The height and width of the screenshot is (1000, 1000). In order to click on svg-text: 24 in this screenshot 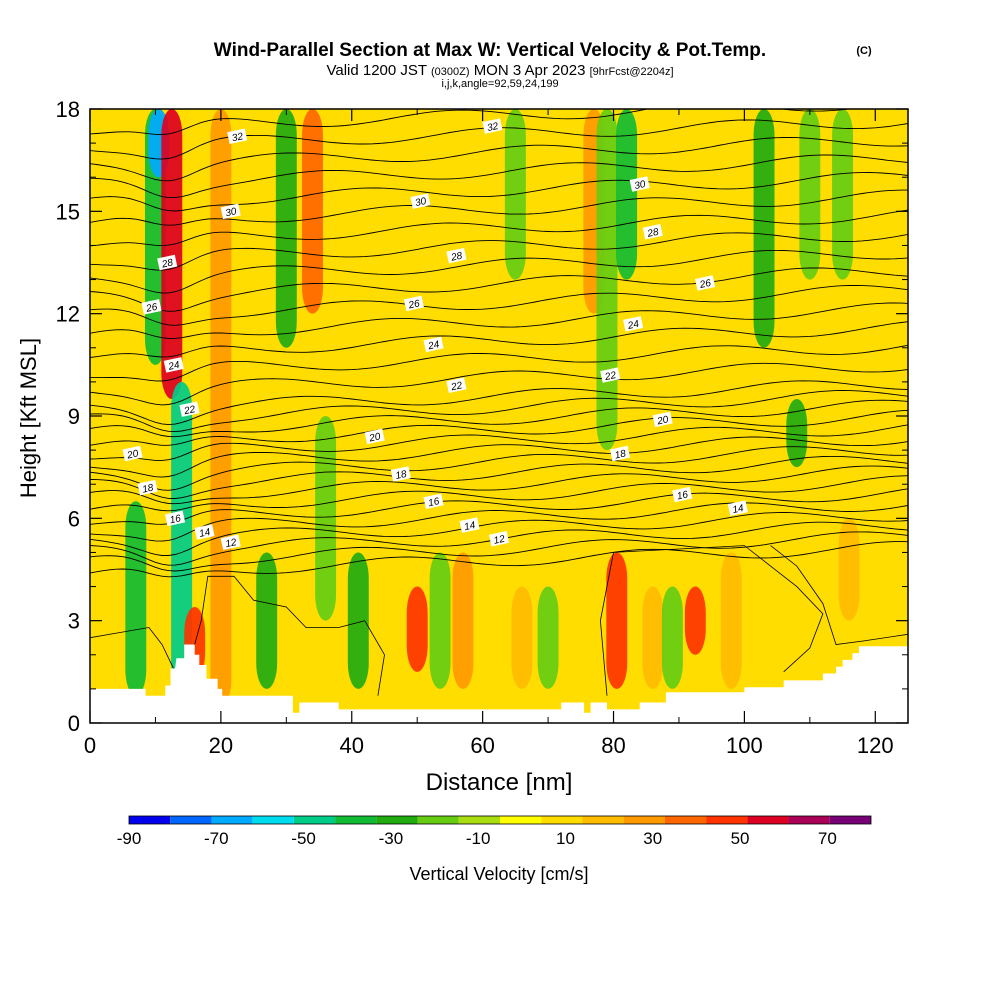, I will do `click(633, 325)`.